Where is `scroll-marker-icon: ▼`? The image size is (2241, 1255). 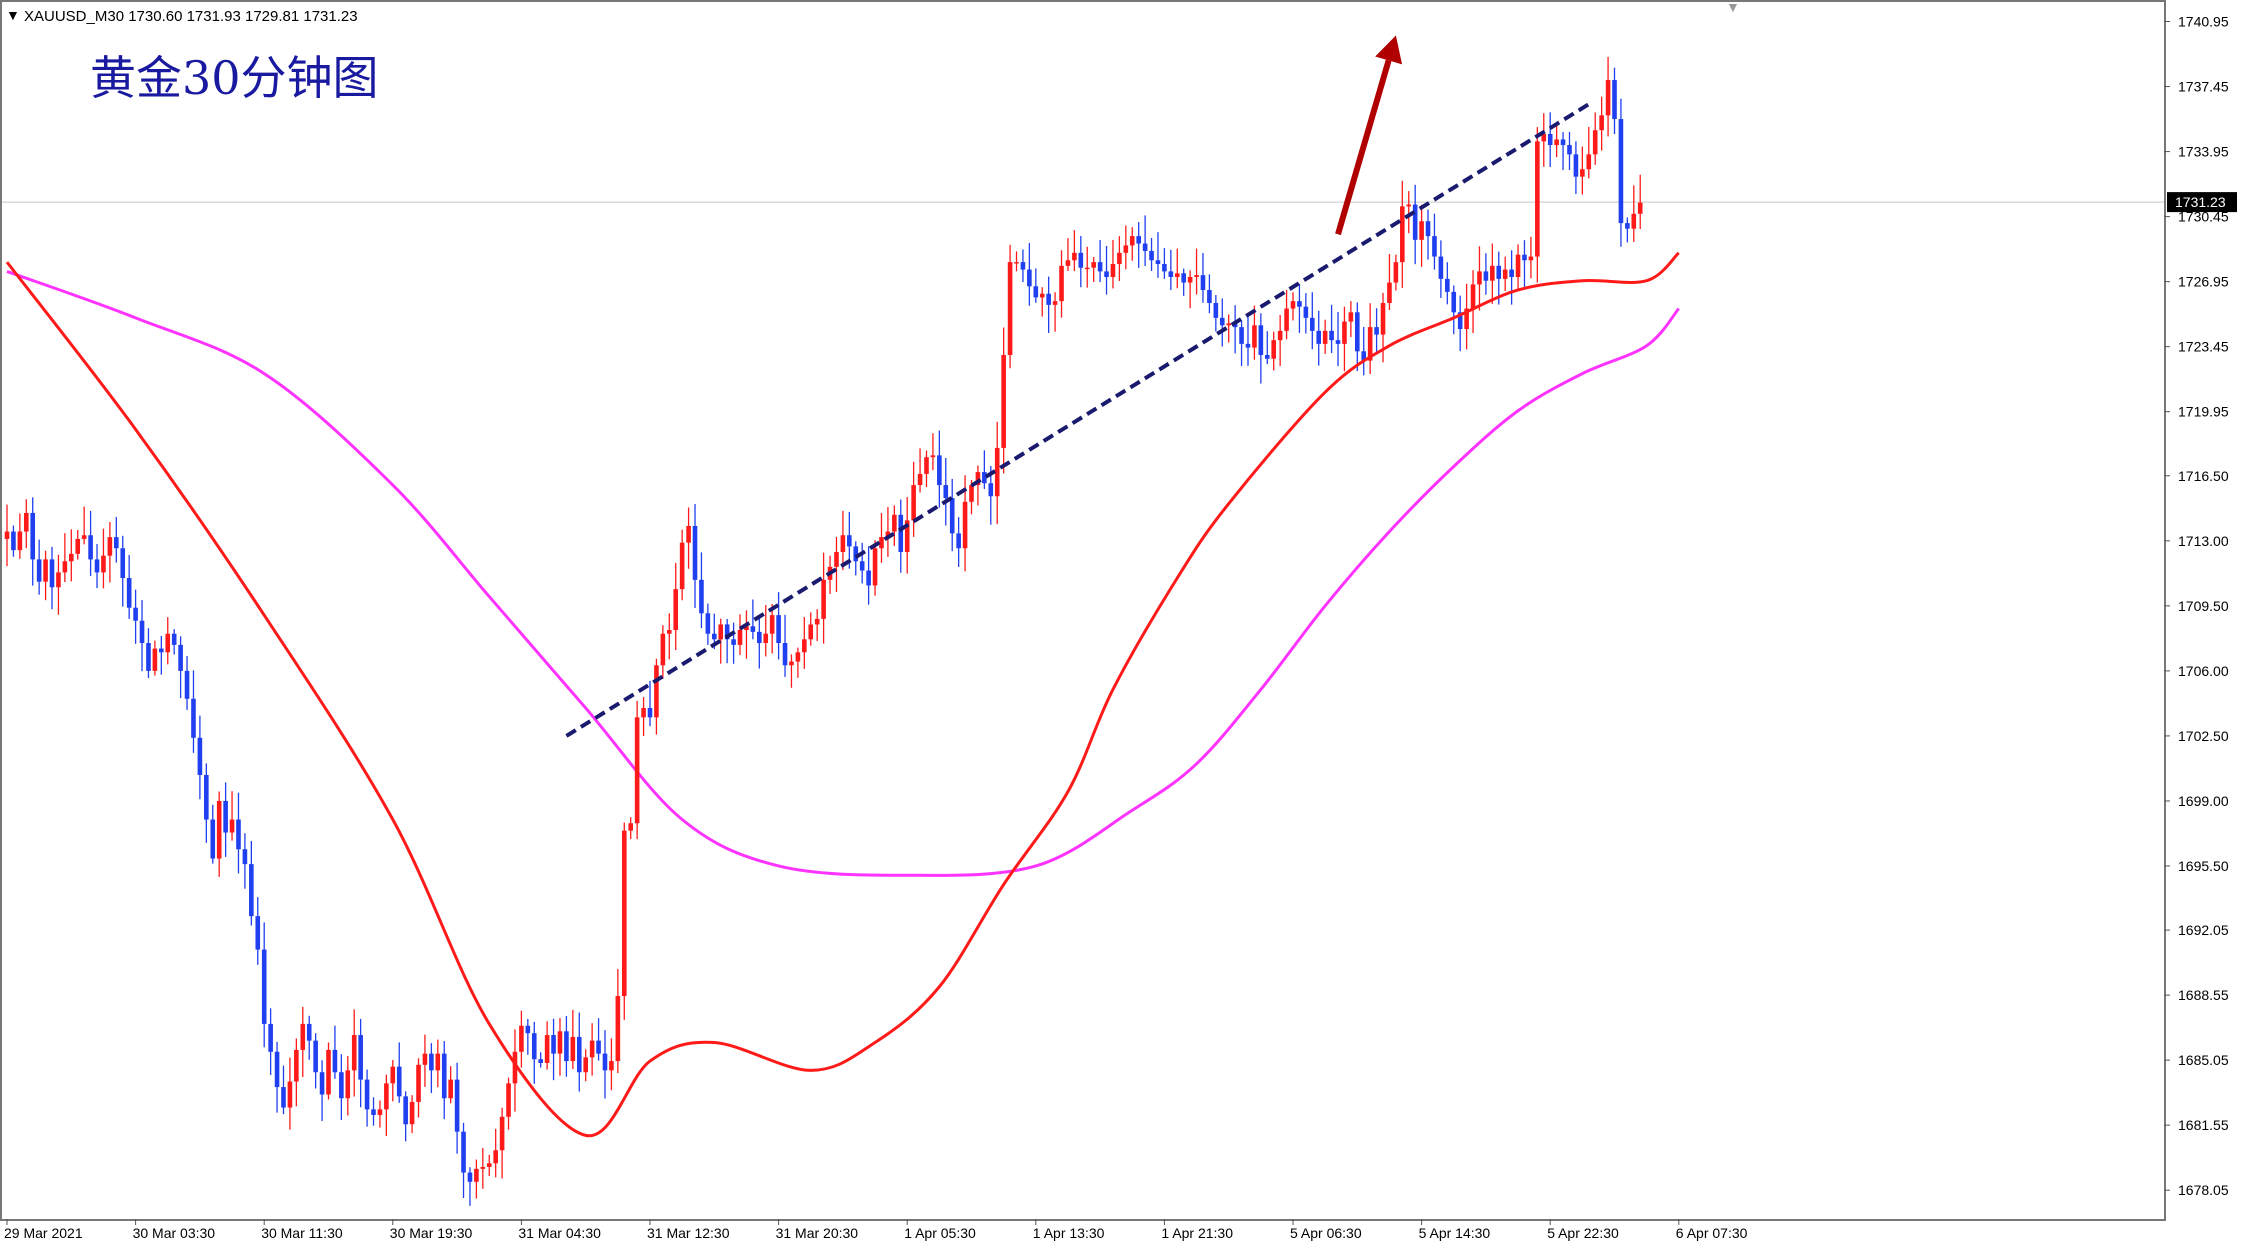
scroll-marker-icon: ▼ is located at coordinates (1733, 7).